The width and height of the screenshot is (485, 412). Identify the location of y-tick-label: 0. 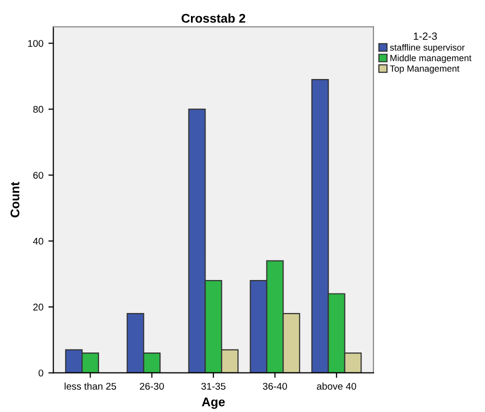
(41, 373).